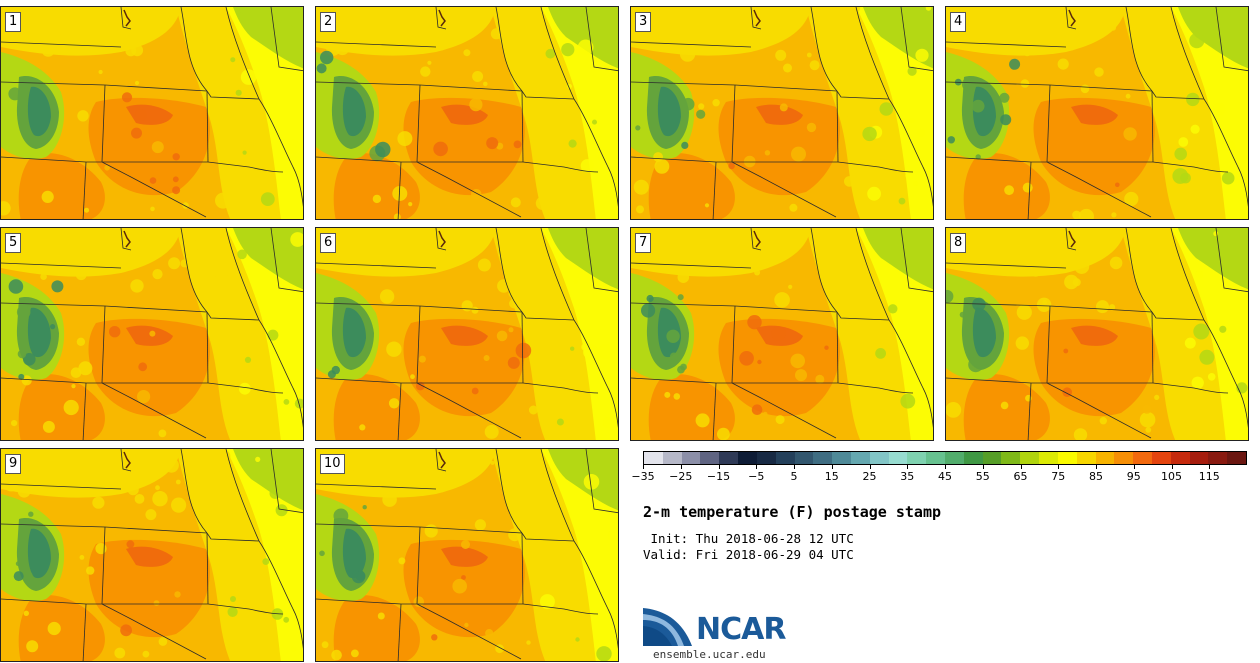 This screenshot has height=663, width=1260. I want to click on temperature-colorbar, so click(945, 458).